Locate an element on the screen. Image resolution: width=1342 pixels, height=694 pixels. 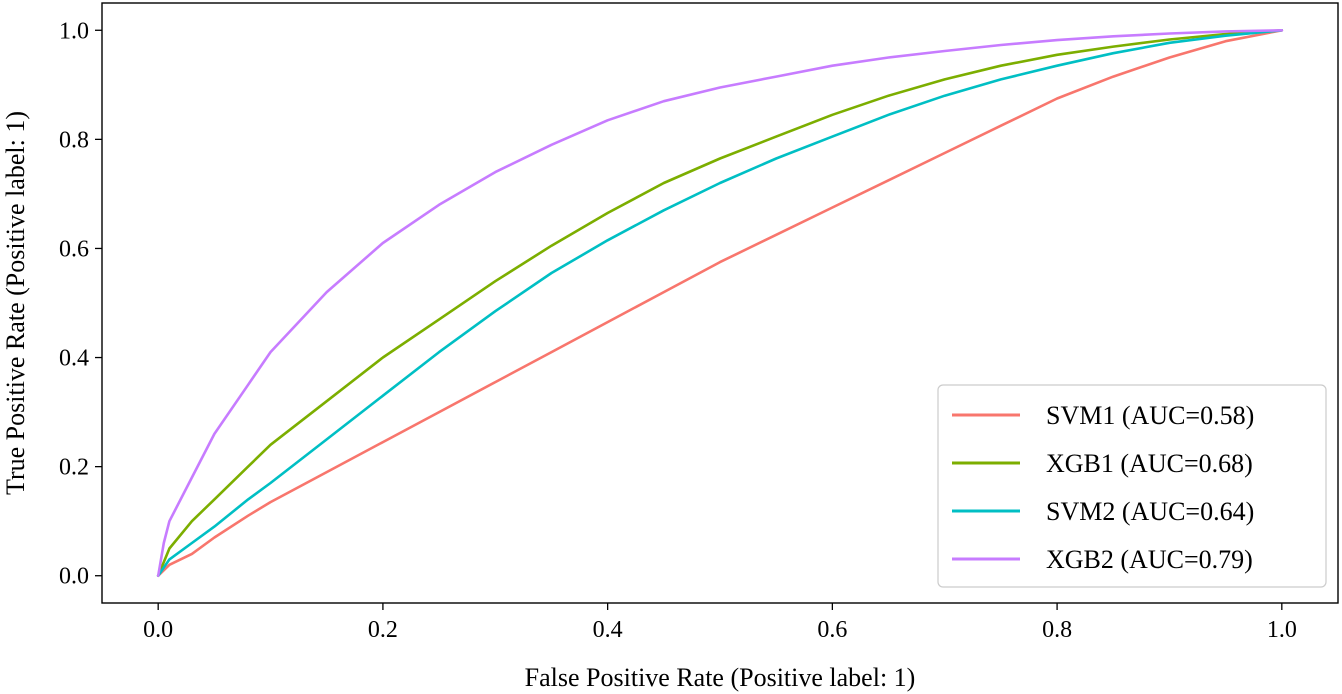
x-tick-label: 1.0 is located at coordinates (1282, 630).